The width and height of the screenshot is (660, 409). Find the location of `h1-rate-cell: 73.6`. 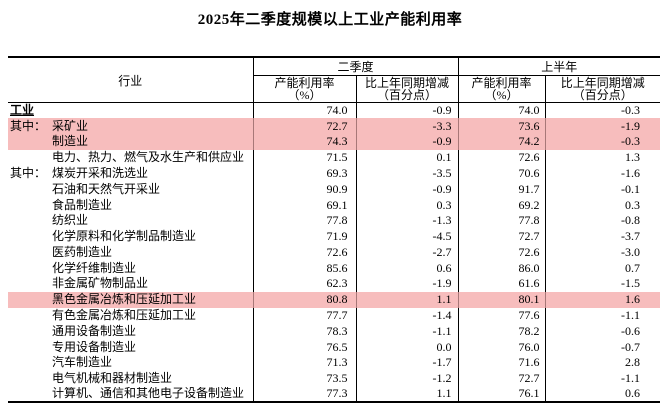

h1-rate-cell: 73.6 is located at coordinates (501, 126).